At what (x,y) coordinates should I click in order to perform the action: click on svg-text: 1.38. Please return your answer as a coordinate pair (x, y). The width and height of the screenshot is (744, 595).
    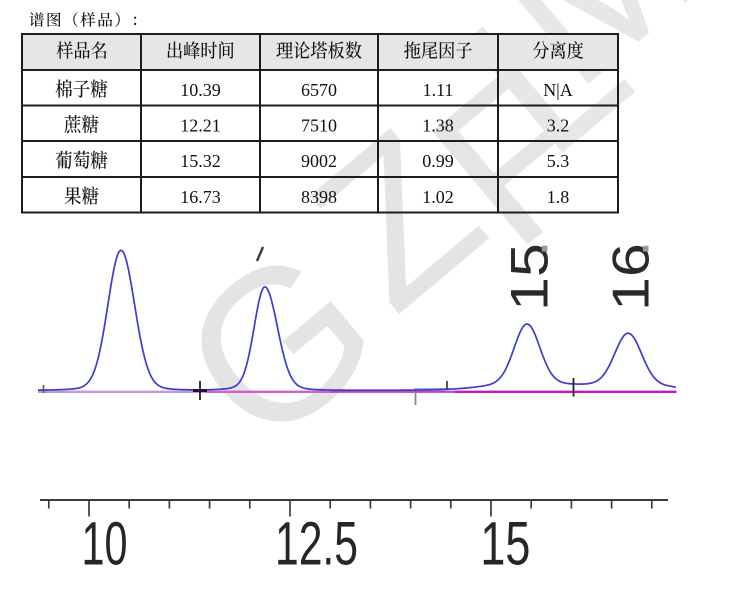
    Looking at the image, I should click on (438, 125).